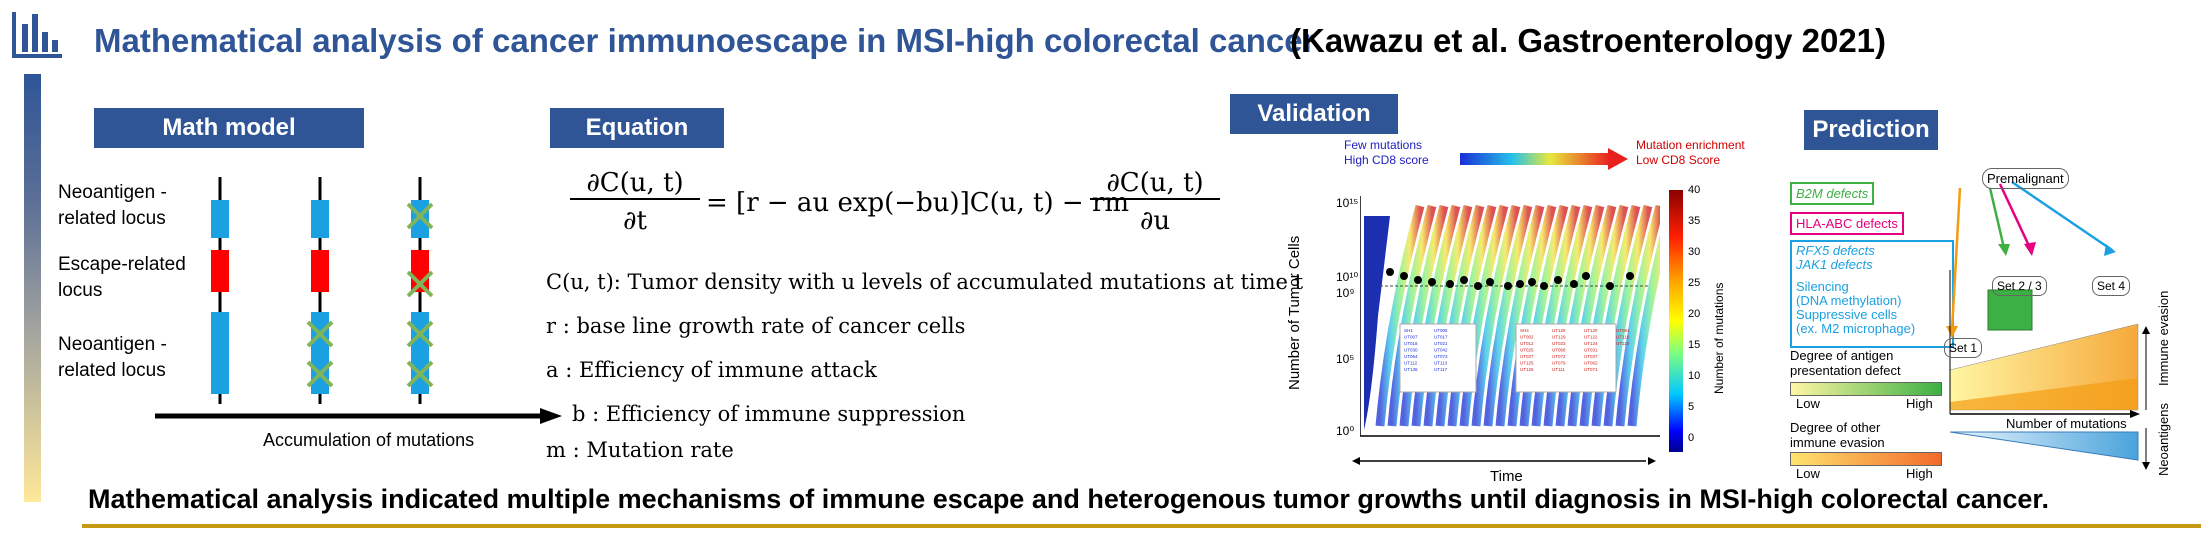 The image size is (2201, 536). I want to click on immune-evasion-label: Immune evasion, so click(2163, 338).